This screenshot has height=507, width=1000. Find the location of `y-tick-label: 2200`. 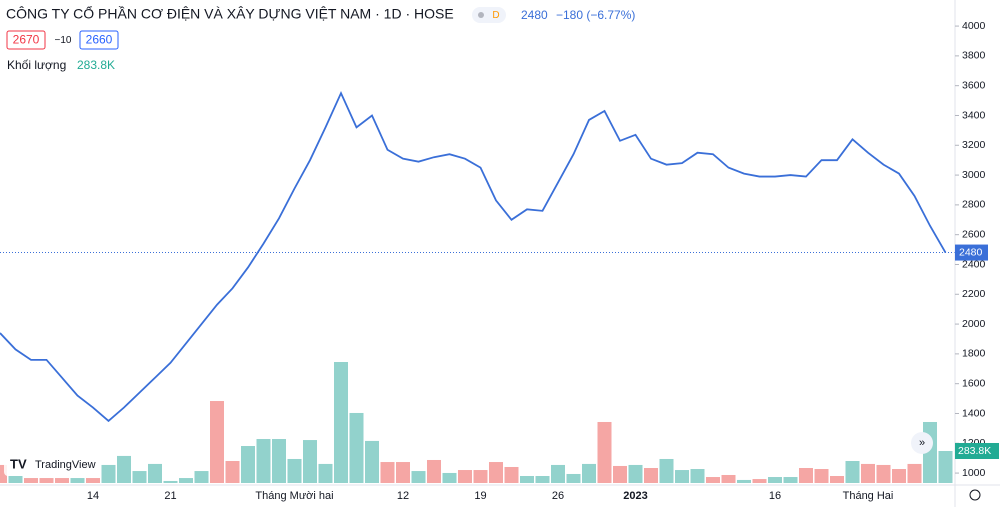

y-tick-label: 2200 is located at coordinates (974, 294).